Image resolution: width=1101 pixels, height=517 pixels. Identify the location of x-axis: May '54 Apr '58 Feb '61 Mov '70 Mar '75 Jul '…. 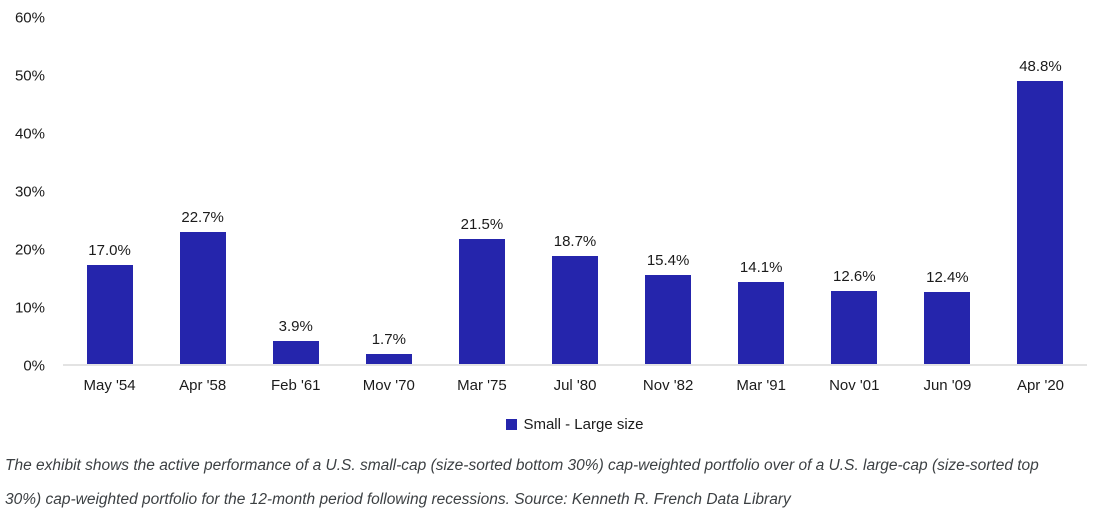
(575, 385).